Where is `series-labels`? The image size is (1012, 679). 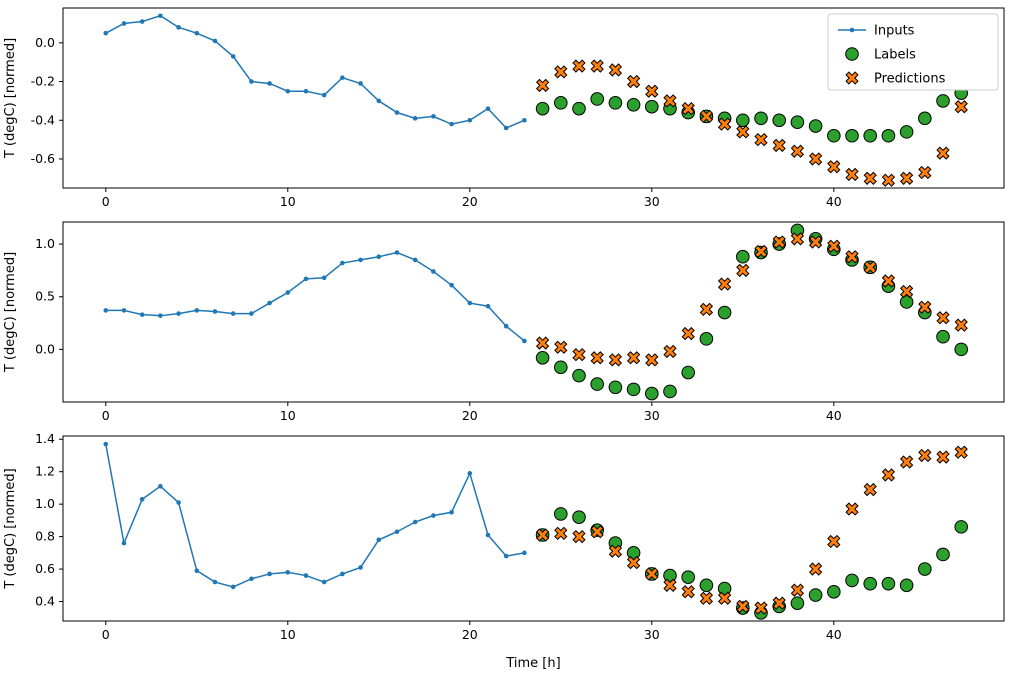 series-labels is located at coordinates (752, 114).